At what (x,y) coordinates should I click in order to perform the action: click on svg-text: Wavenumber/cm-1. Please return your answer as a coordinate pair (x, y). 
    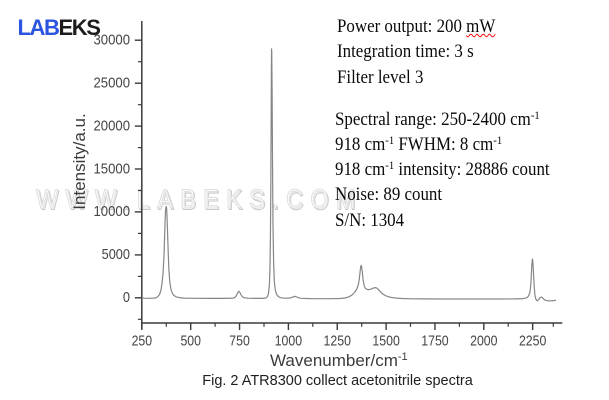
    Looking at the image, I should click on (339, 360).